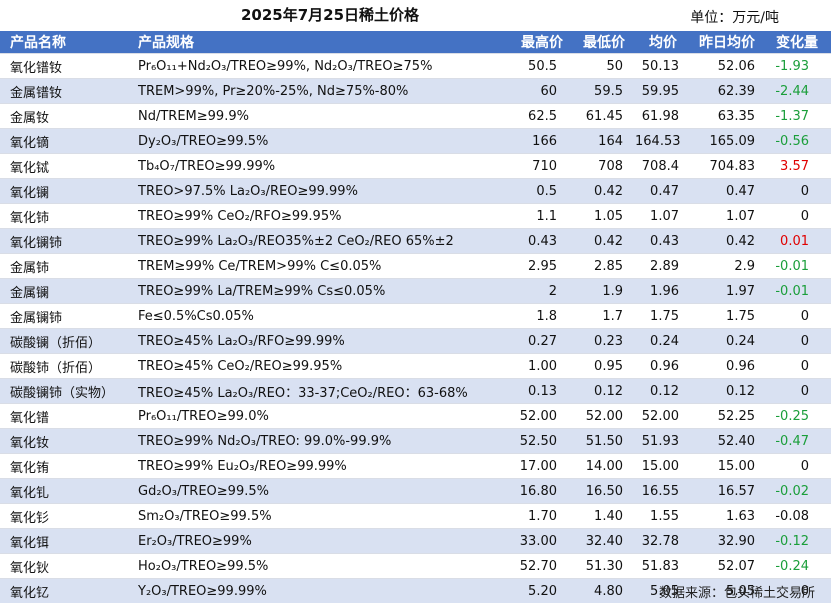  I want to click on change-value: -1.37, so click(797, 116).